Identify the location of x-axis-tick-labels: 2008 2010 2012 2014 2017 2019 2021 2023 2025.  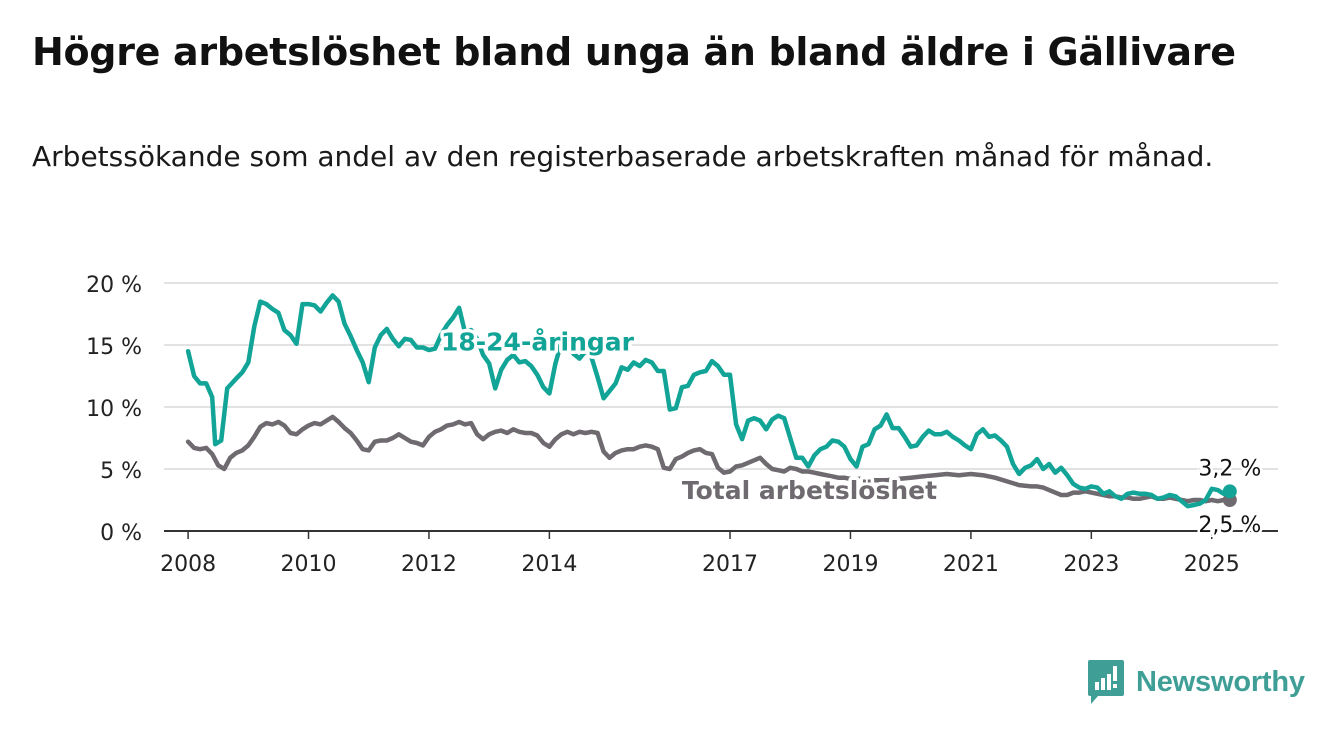
(700, 554).